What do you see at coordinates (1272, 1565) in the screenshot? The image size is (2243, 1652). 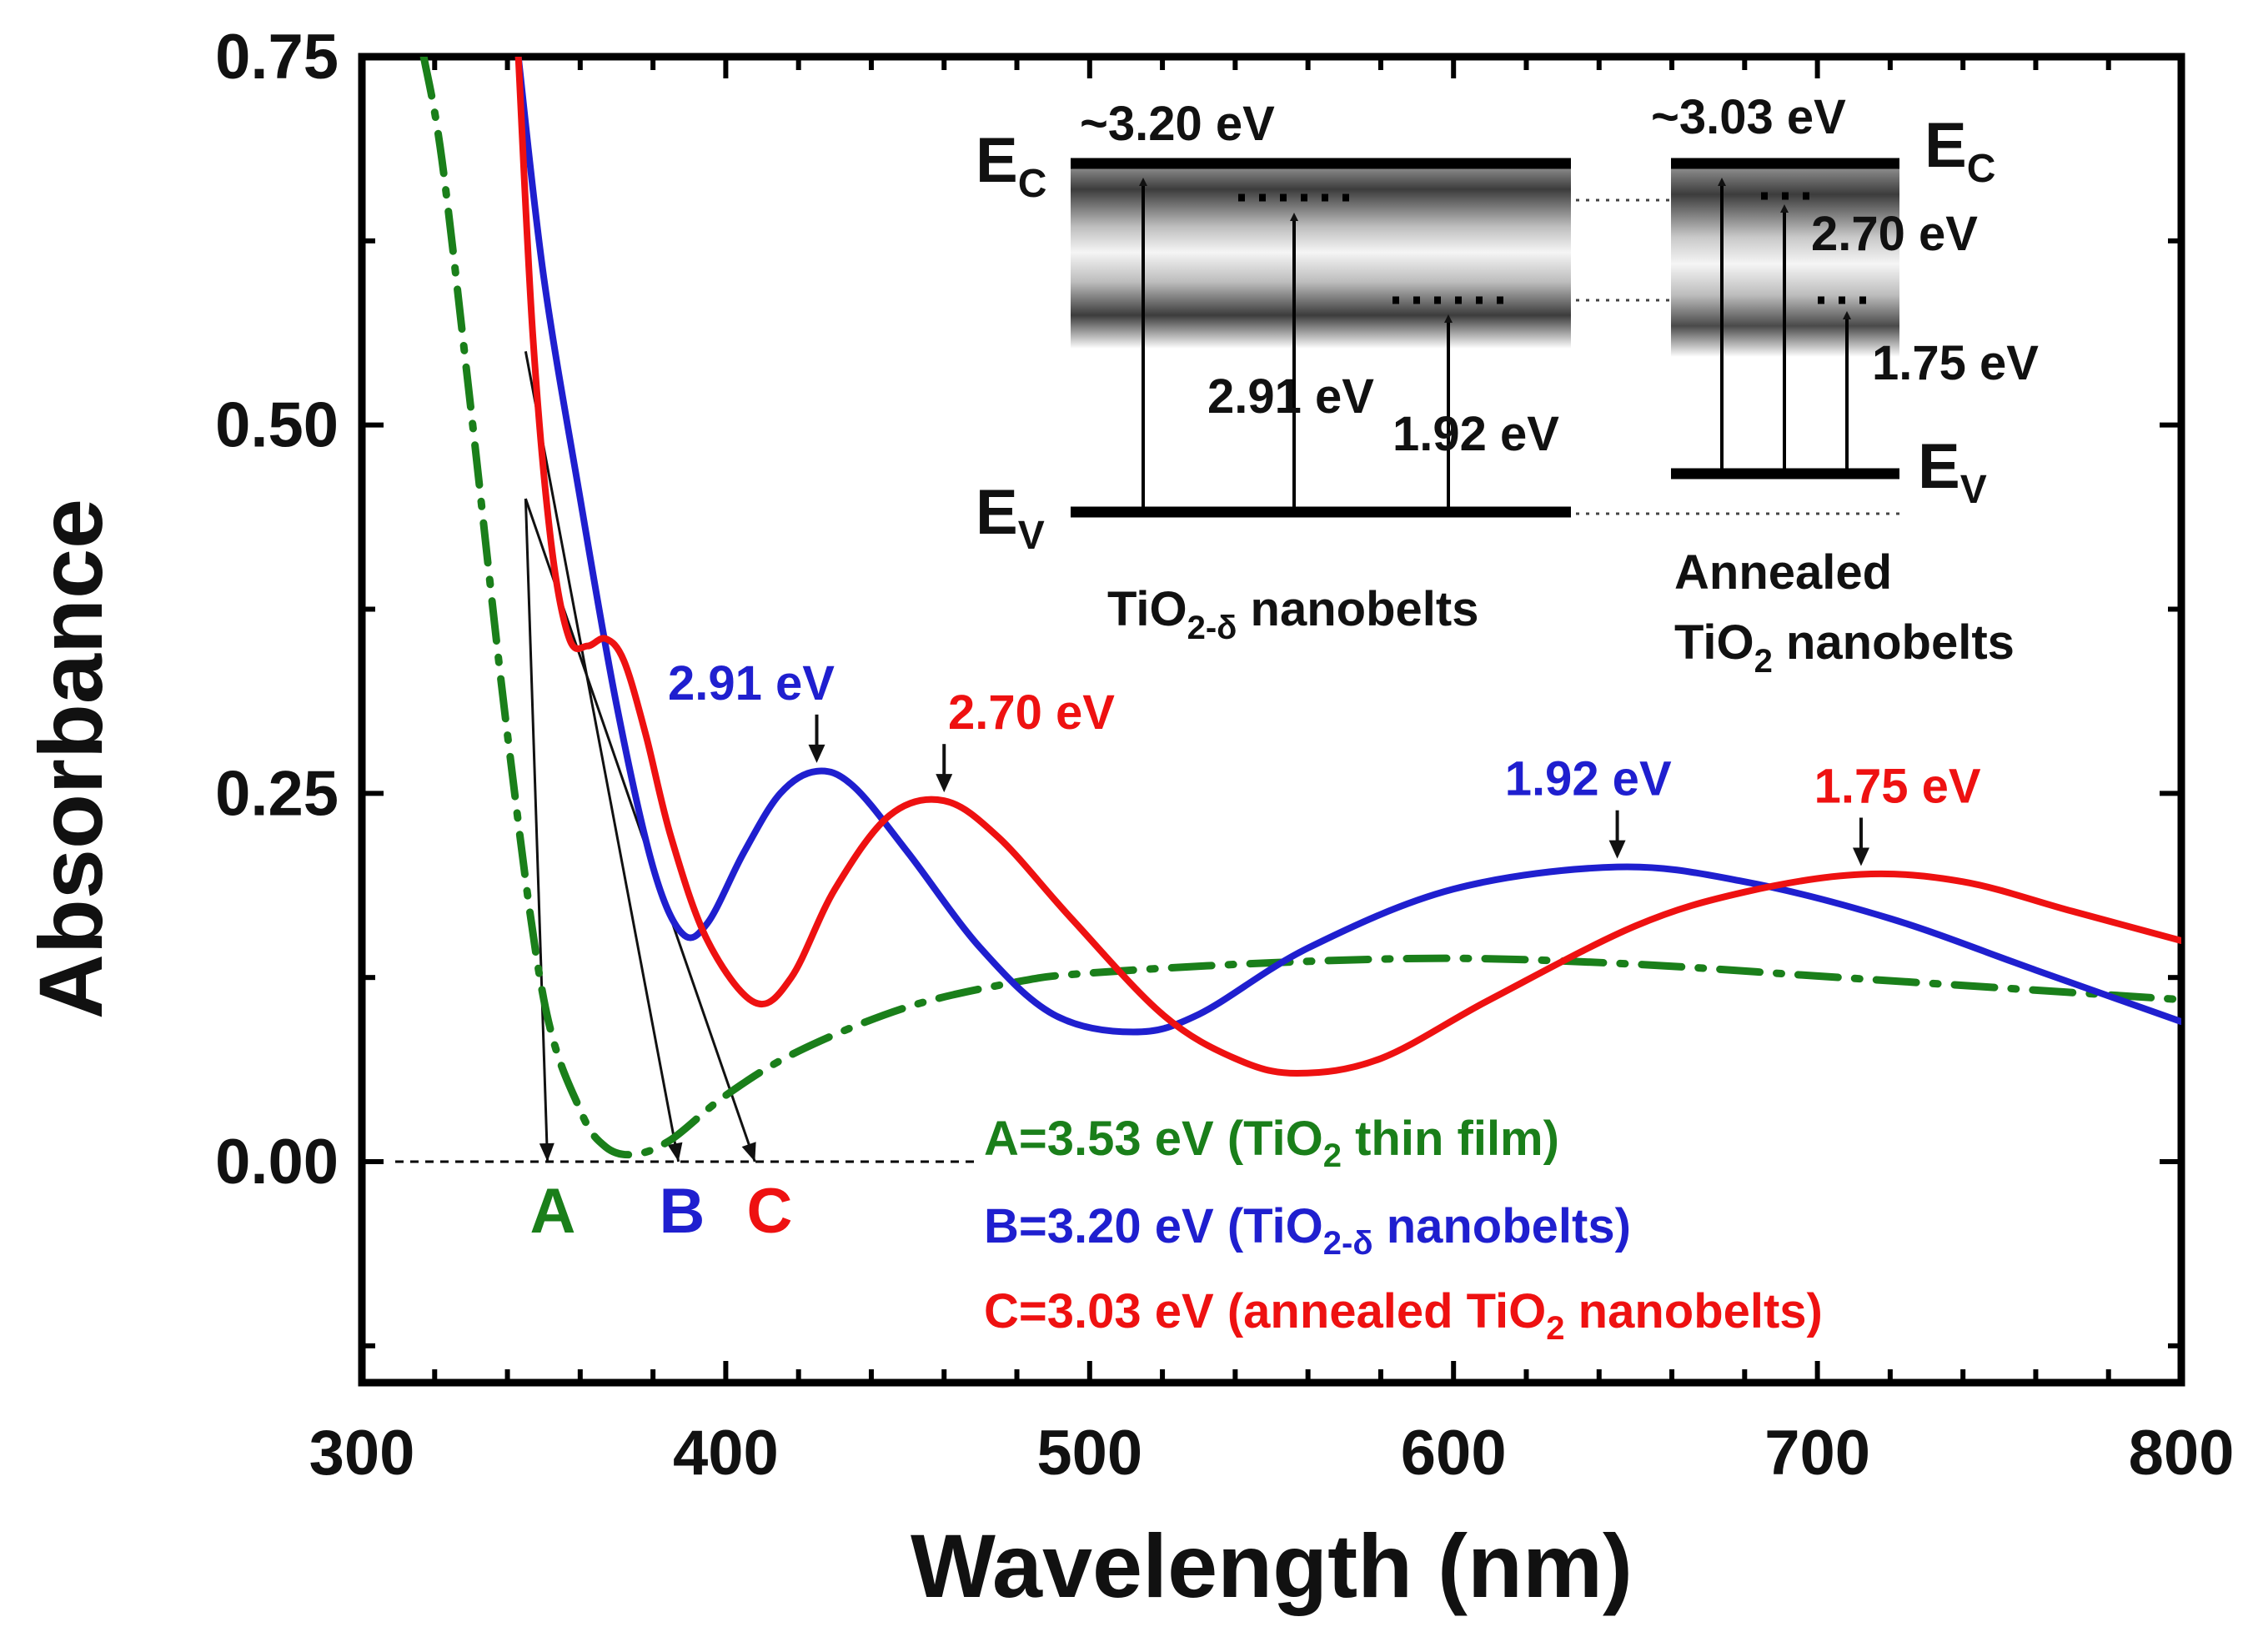 I see `x-axis-title: Wavelength (nm)` at bounding box center [1272, 1565].